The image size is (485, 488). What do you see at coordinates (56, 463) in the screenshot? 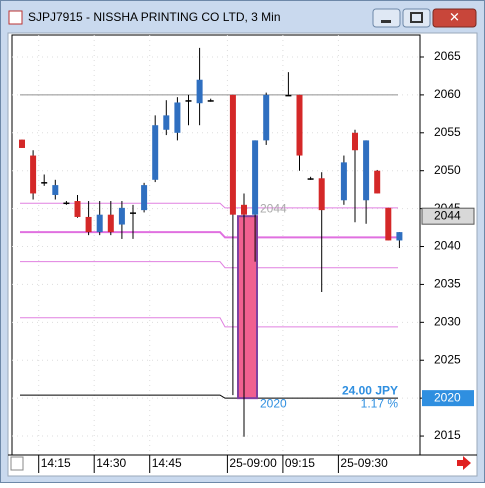
I see `x-tick-label: 14:15` at bounding box center [56, 463].